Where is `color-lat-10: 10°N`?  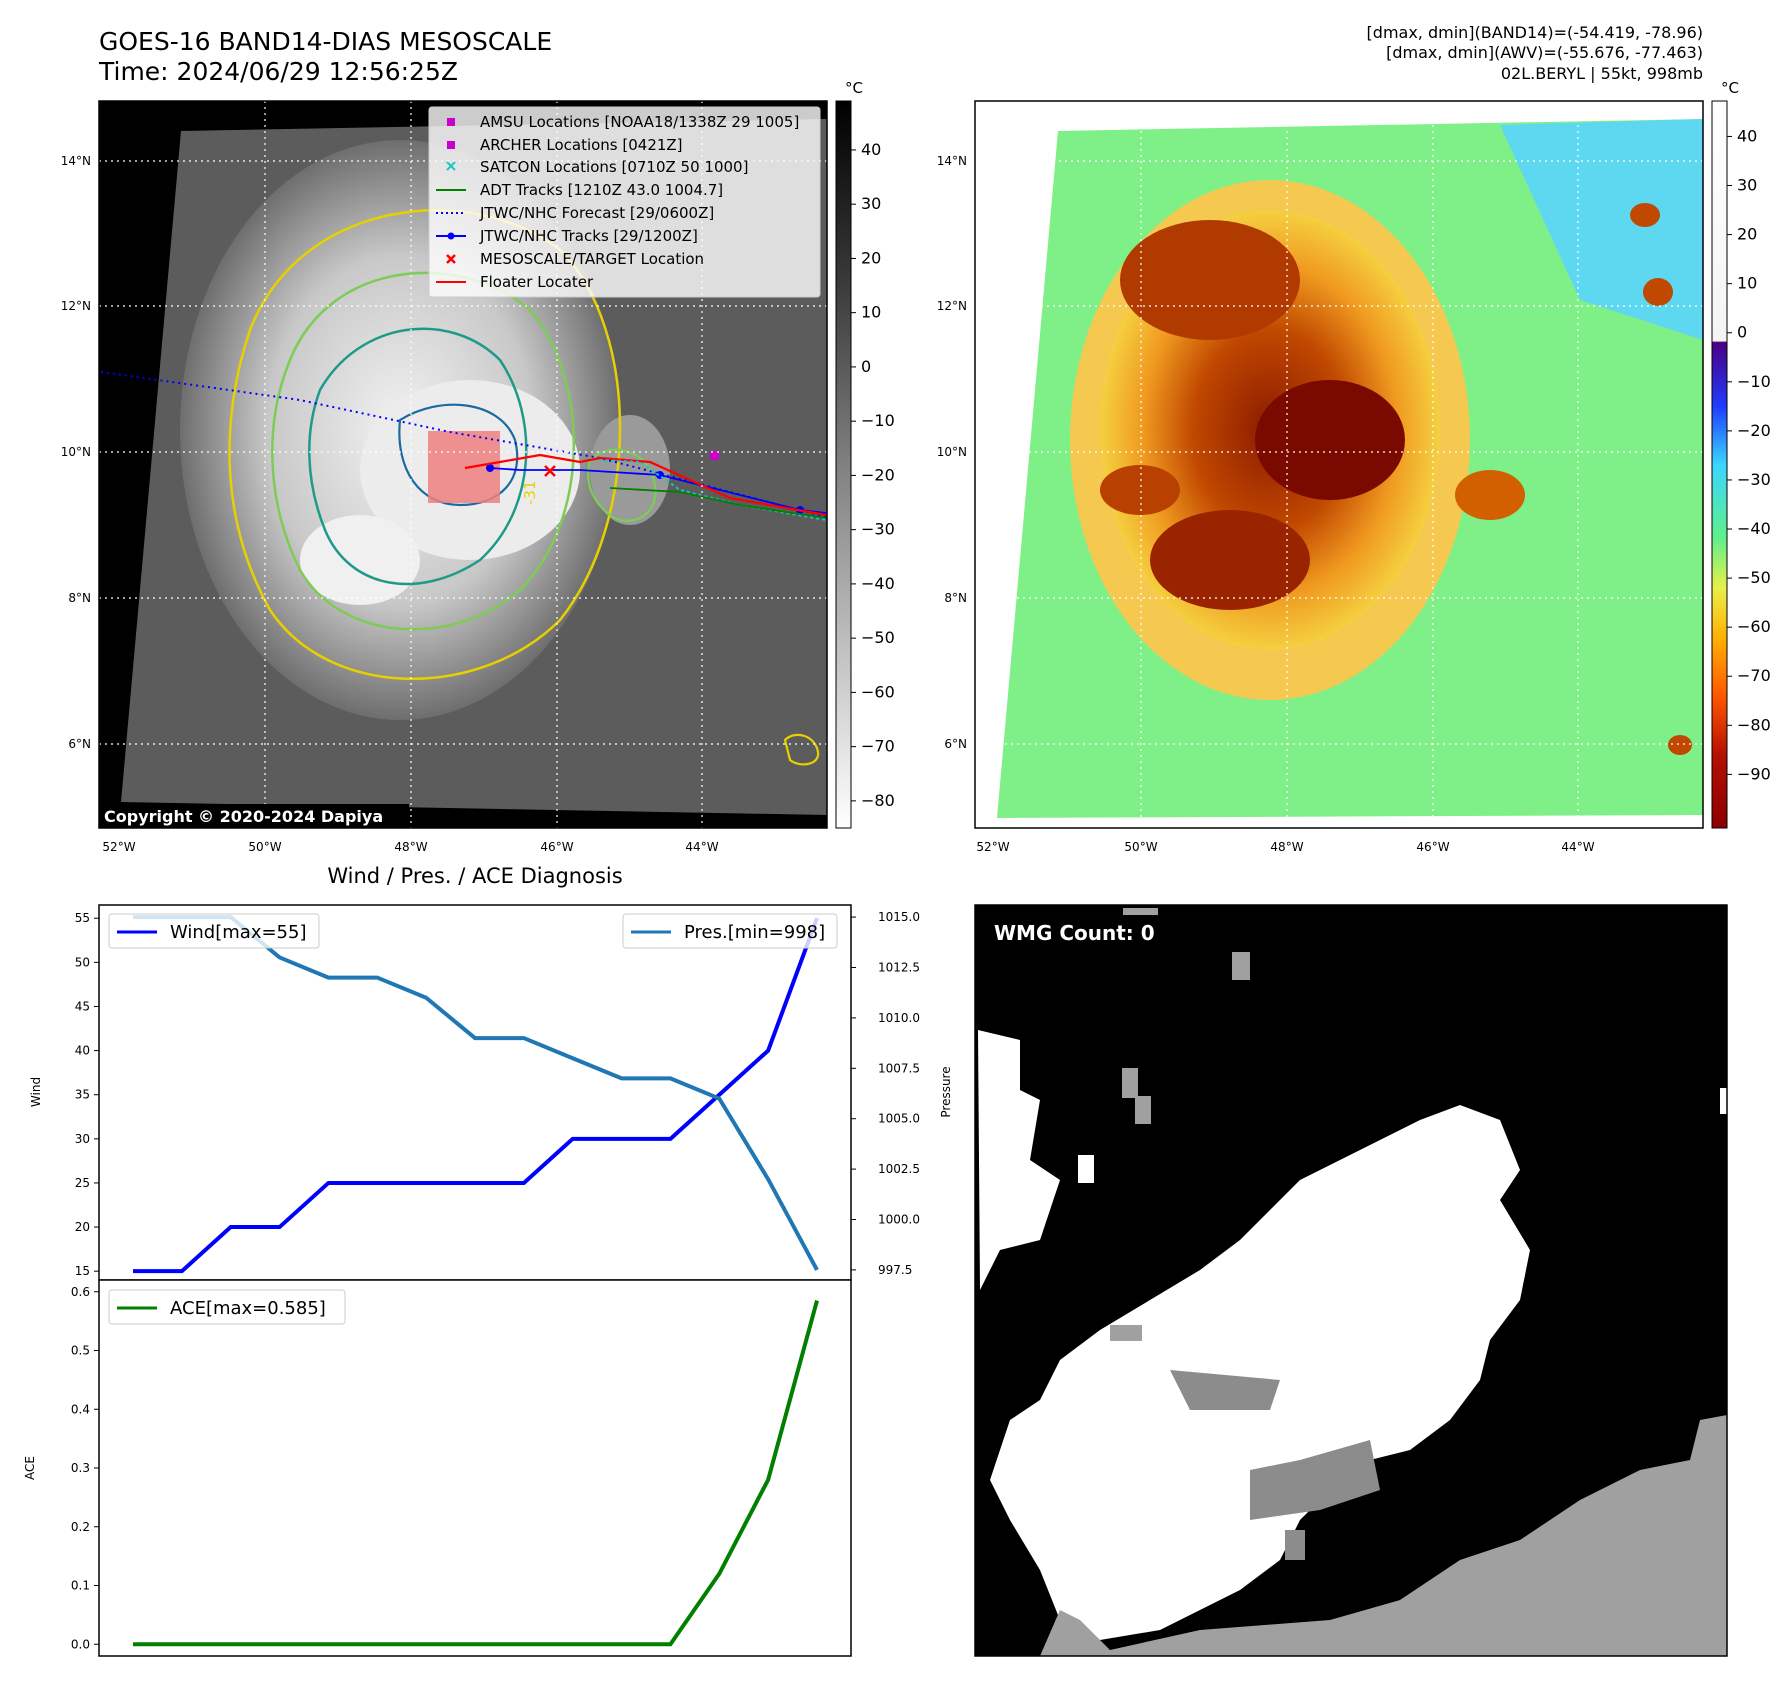 color-lat-10: 10°N is located at coordinates (952, 452).